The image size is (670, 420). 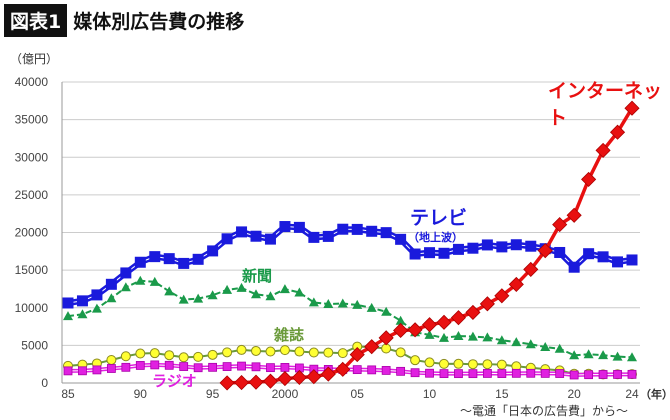 I want to click on y-tick-label: 10000, so click(x=32, y=308).